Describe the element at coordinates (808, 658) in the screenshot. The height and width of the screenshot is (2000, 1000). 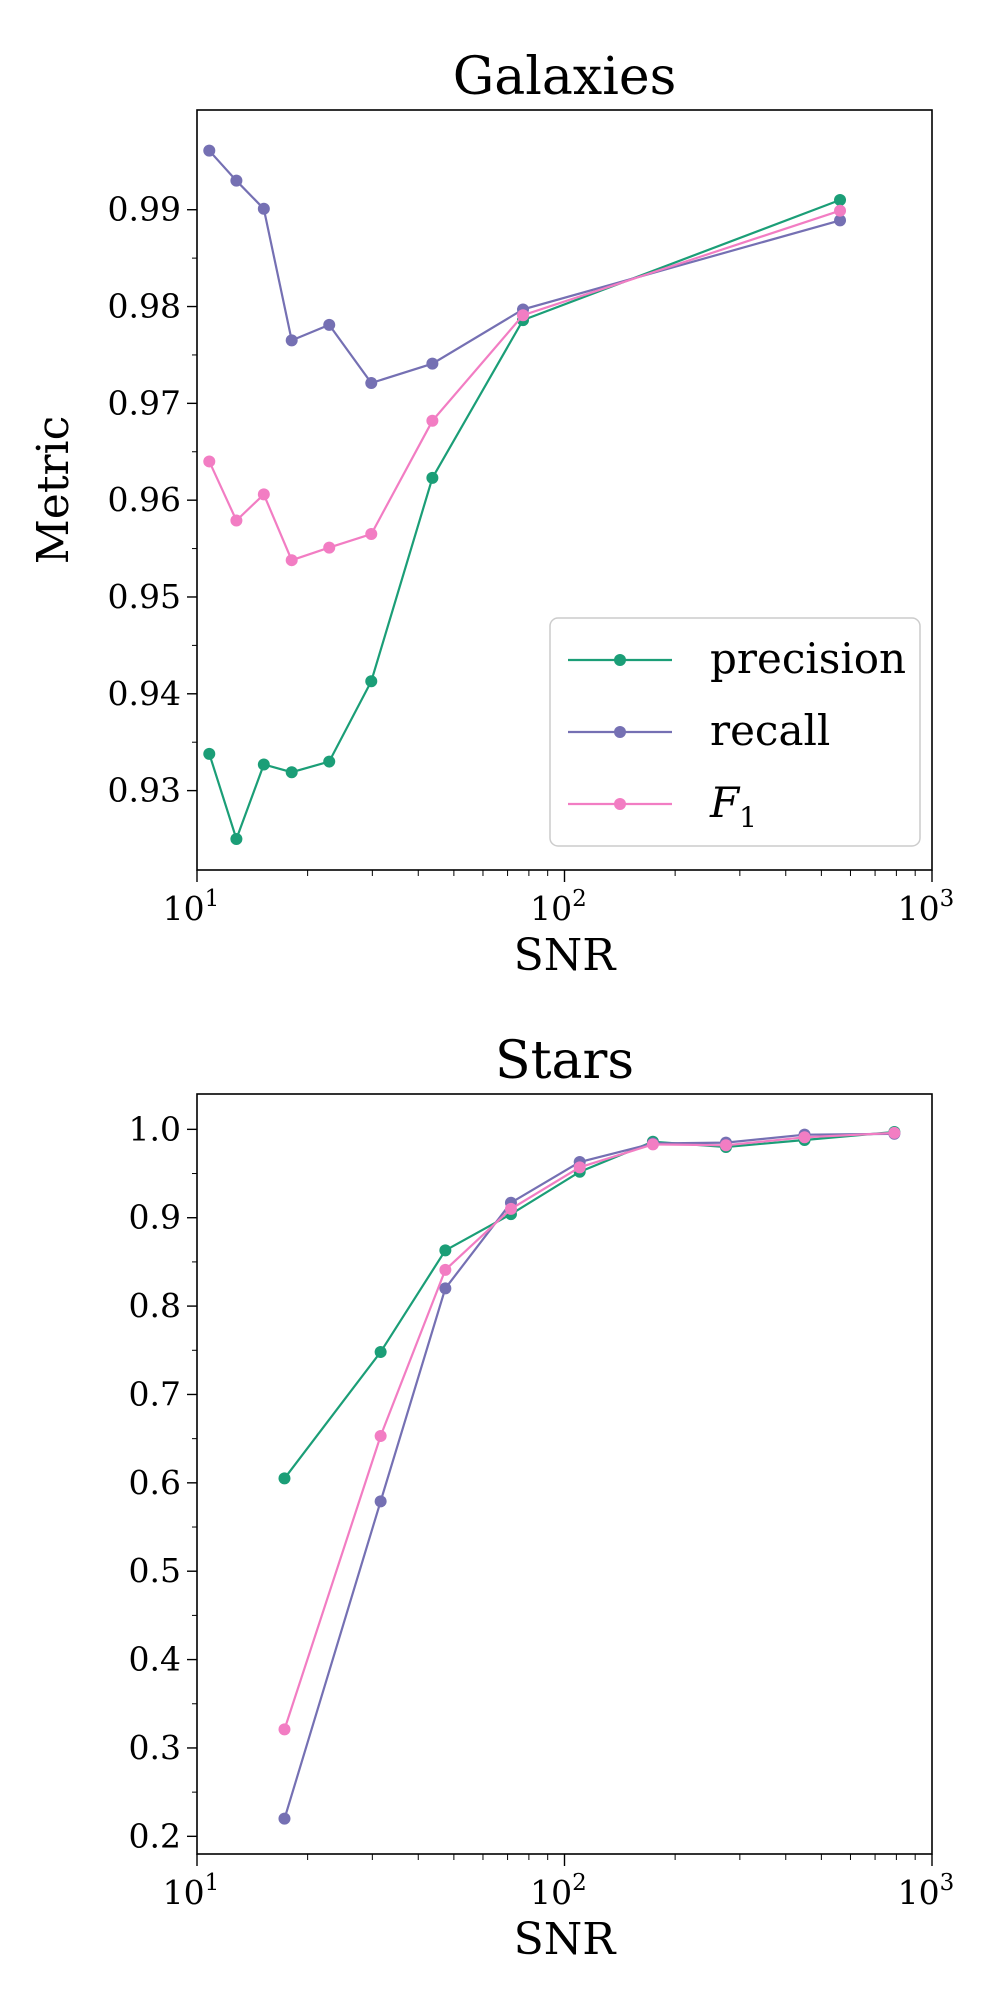
I see `galaxies-legend-precision-label: precision` at that location.